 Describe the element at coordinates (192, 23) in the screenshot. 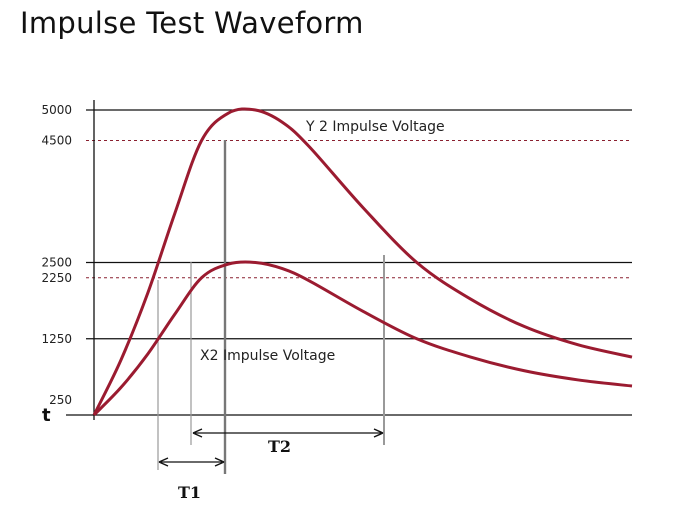

I see `page-title: Impulse Test Waveform` at that location.